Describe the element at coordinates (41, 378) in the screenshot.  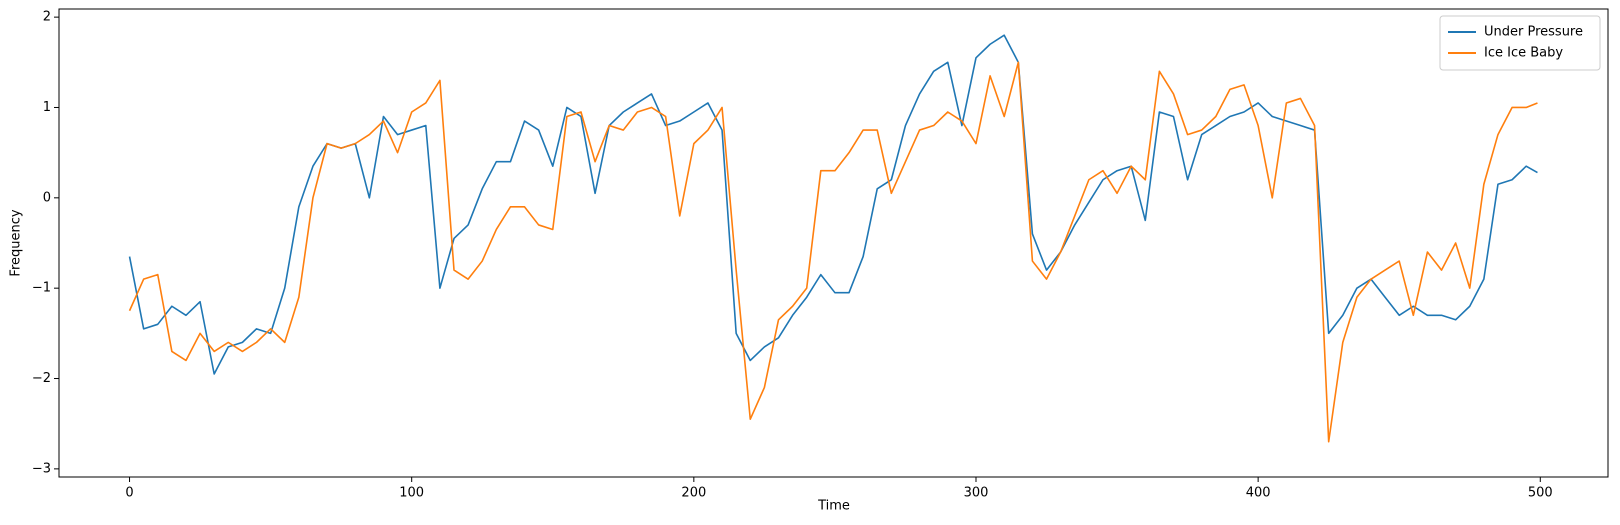
I see `y-tick-label: −2` at that location.